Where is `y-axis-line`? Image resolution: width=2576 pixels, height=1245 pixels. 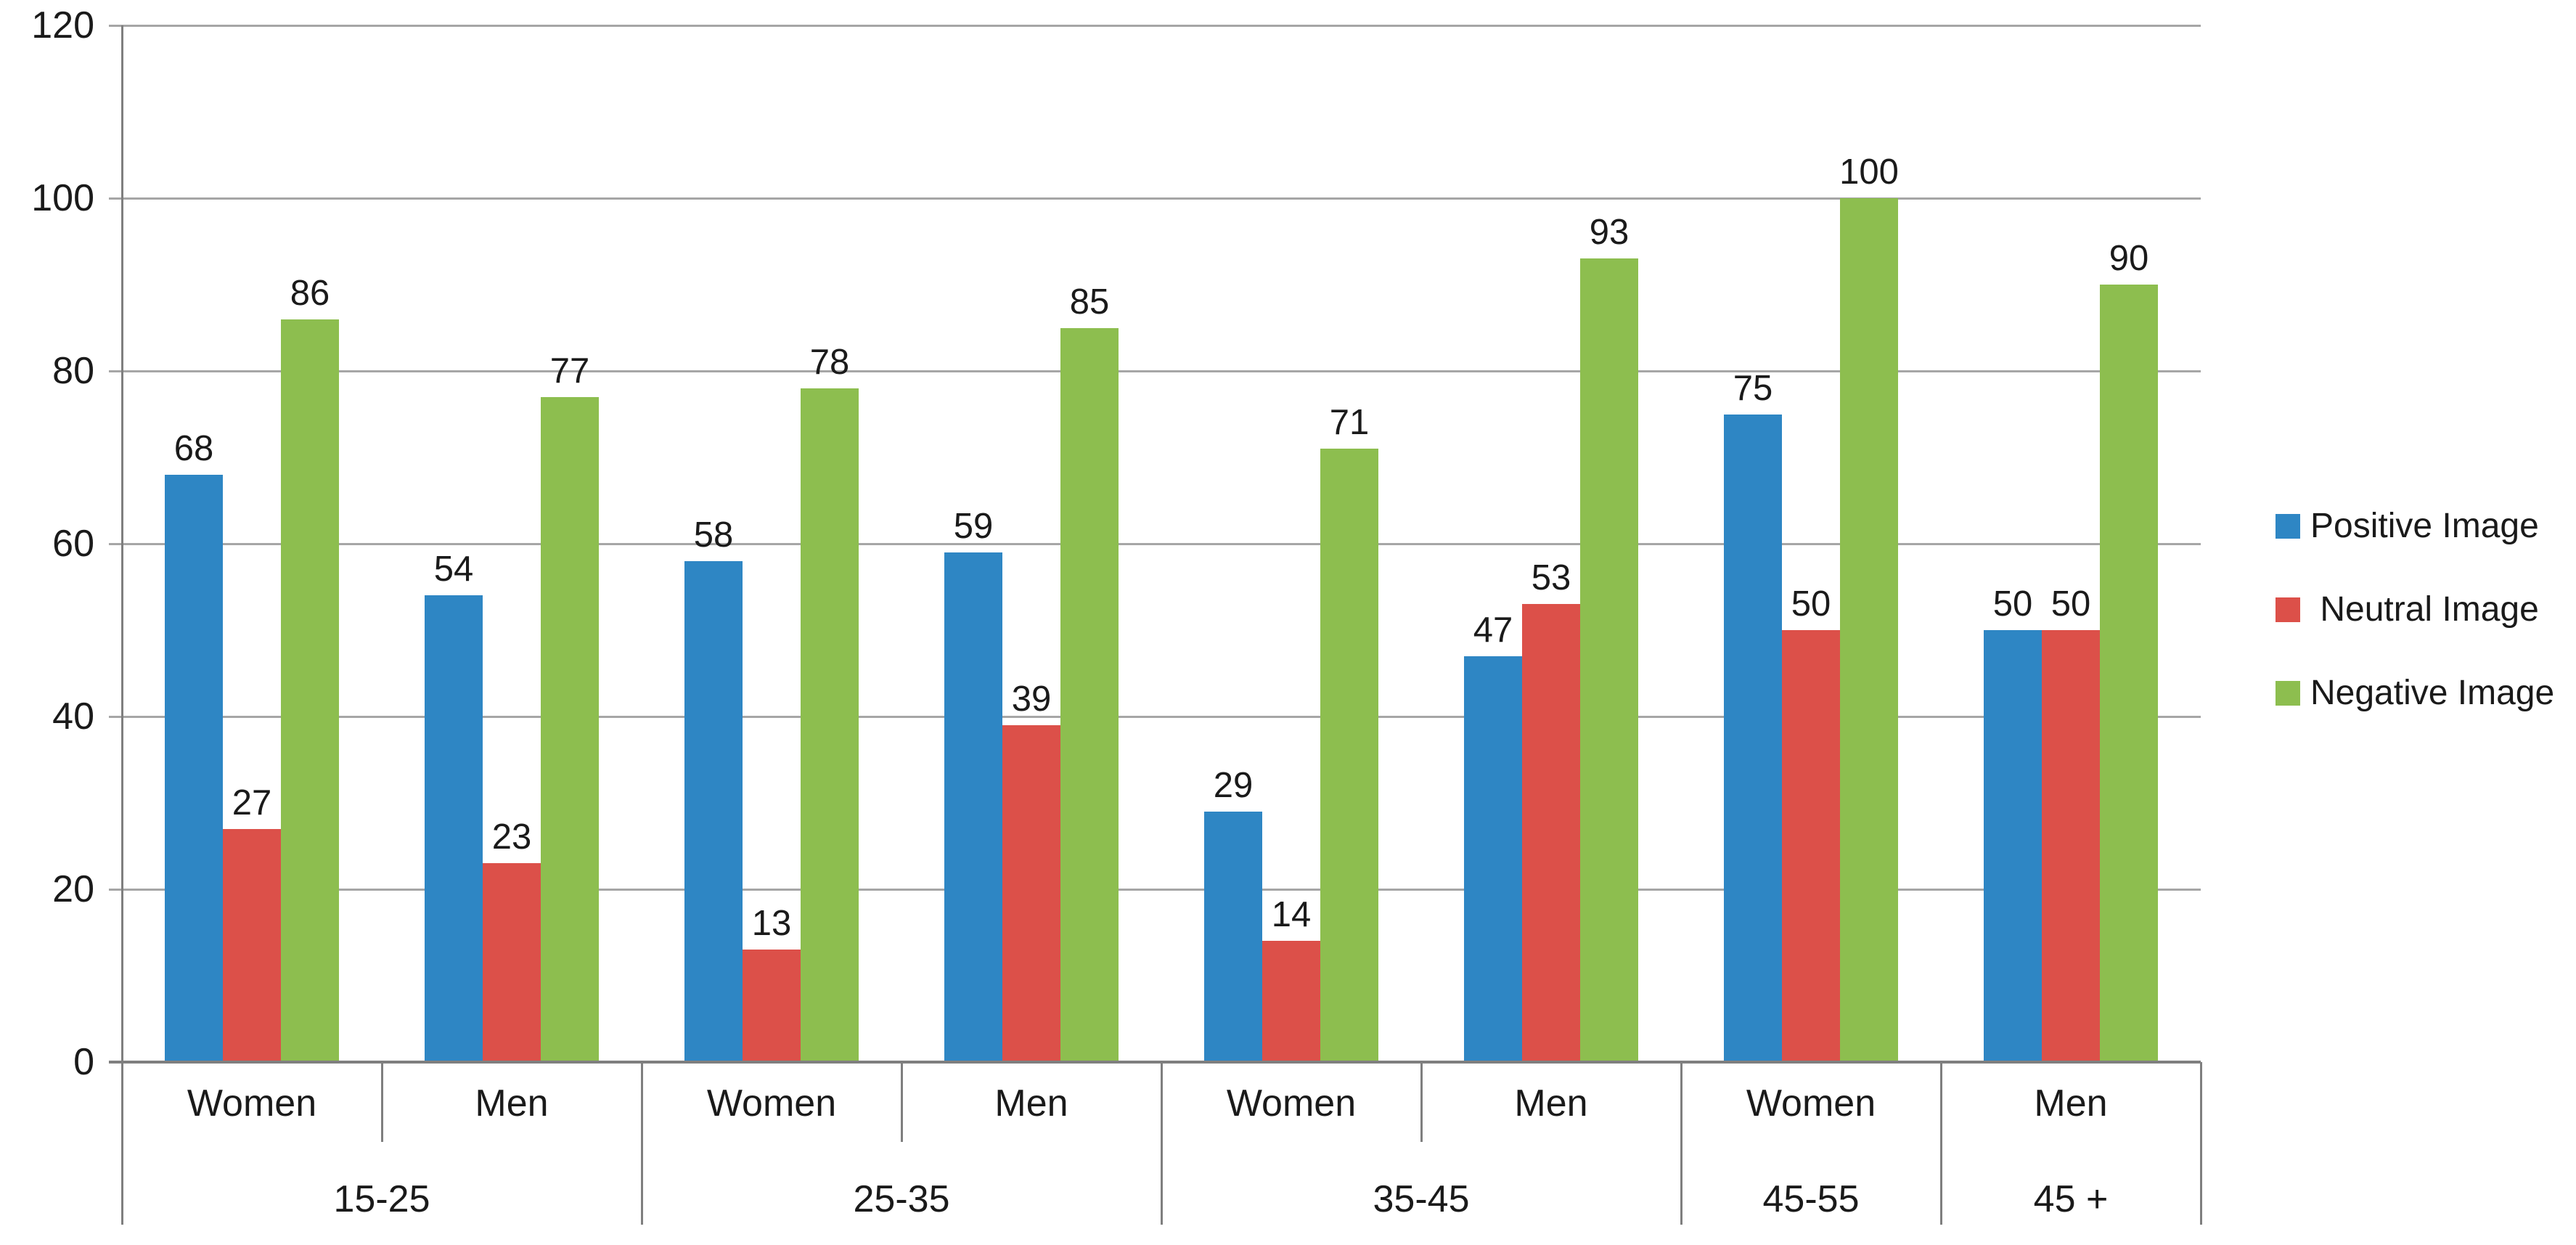
y-axis-line is located at coordinates (122, 625).